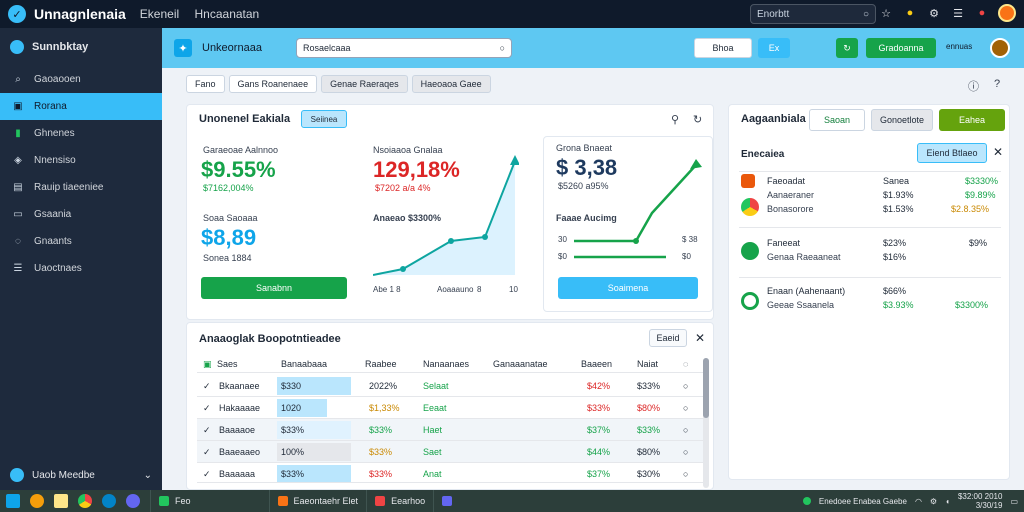 The height and width of the screenshot is (512, 1024). What do you see at coordinates (706, 388) in the screenshot?
I see `table-scroll-thumb` at bounding box center [706, 388].